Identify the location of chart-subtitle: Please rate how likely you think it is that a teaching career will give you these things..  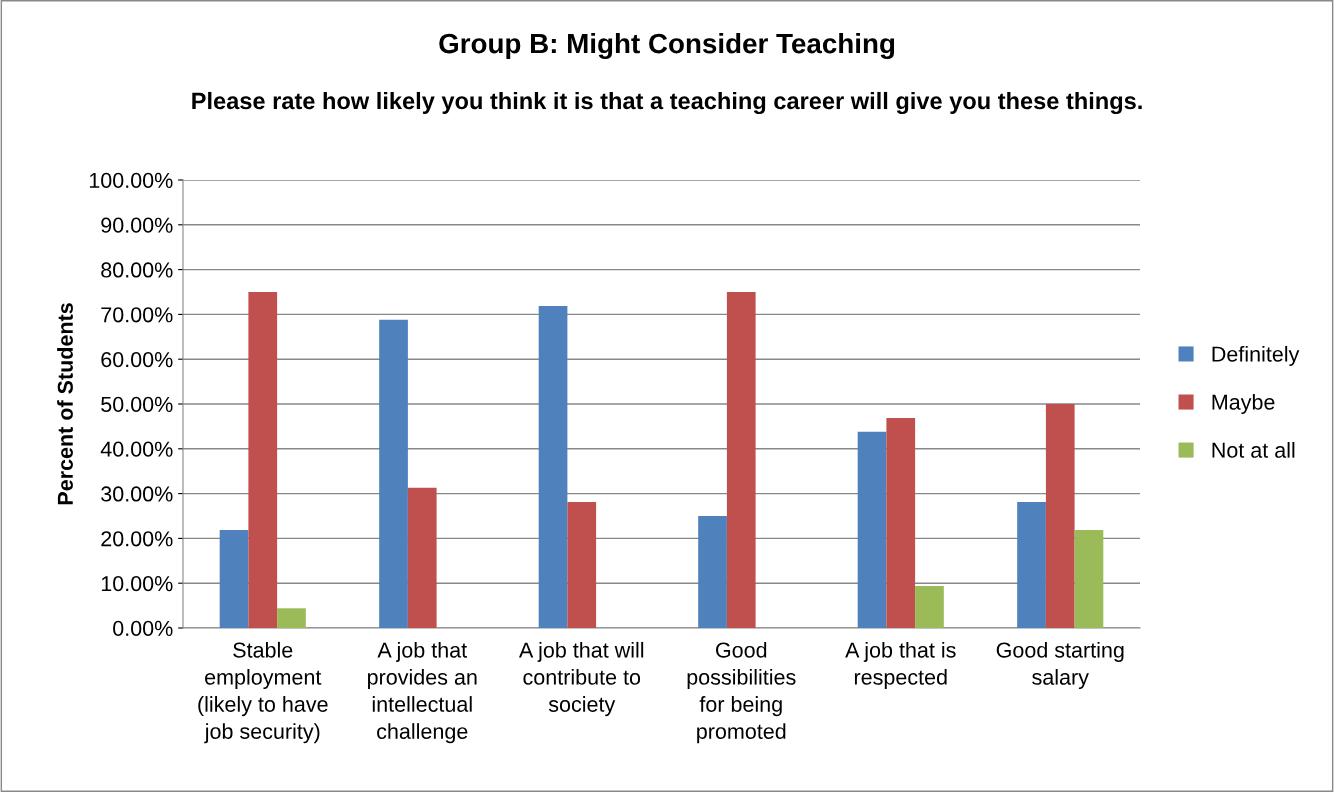
(667, 103).